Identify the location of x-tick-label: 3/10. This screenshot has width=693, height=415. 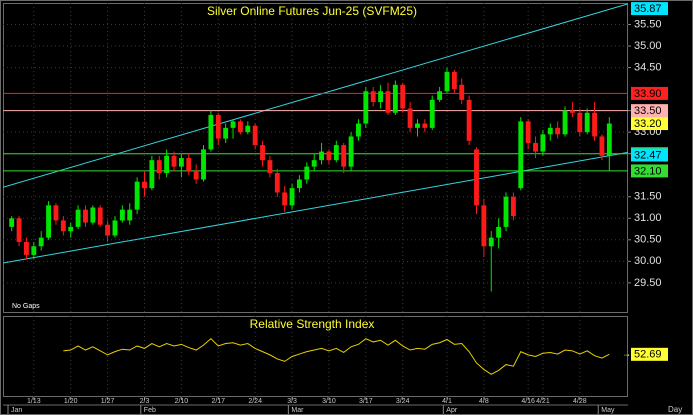
(329, 401).